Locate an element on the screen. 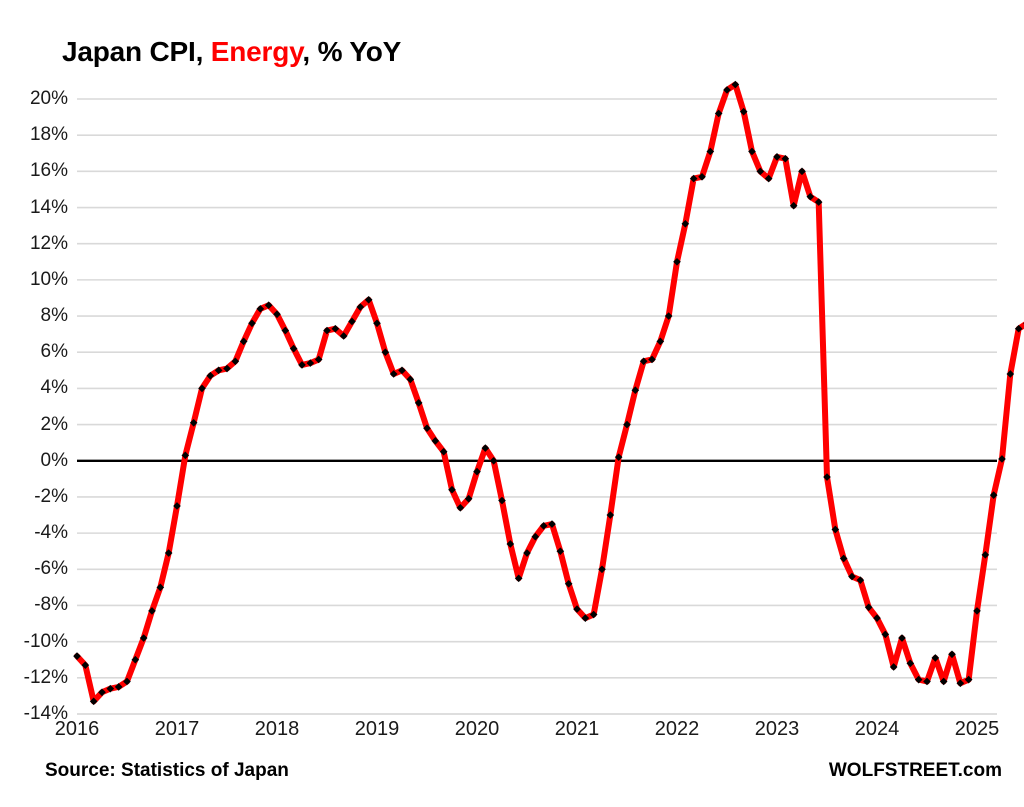 The width and height of the screenshot is (1024, 807). y-axis-tick-label: 12% is located at coordinates (48, 243).